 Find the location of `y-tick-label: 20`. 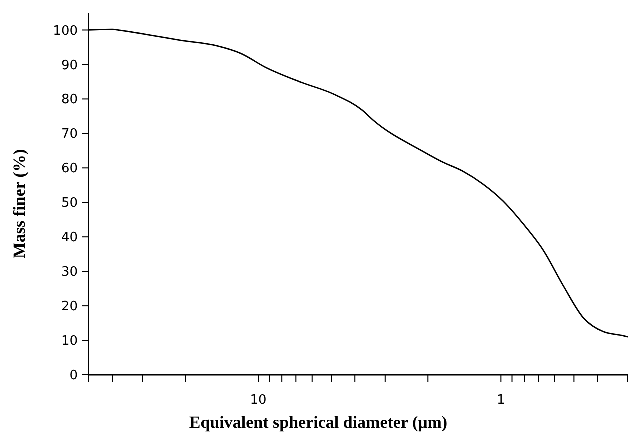

y-tick-label: 20 is located at coordinates (69, 307).